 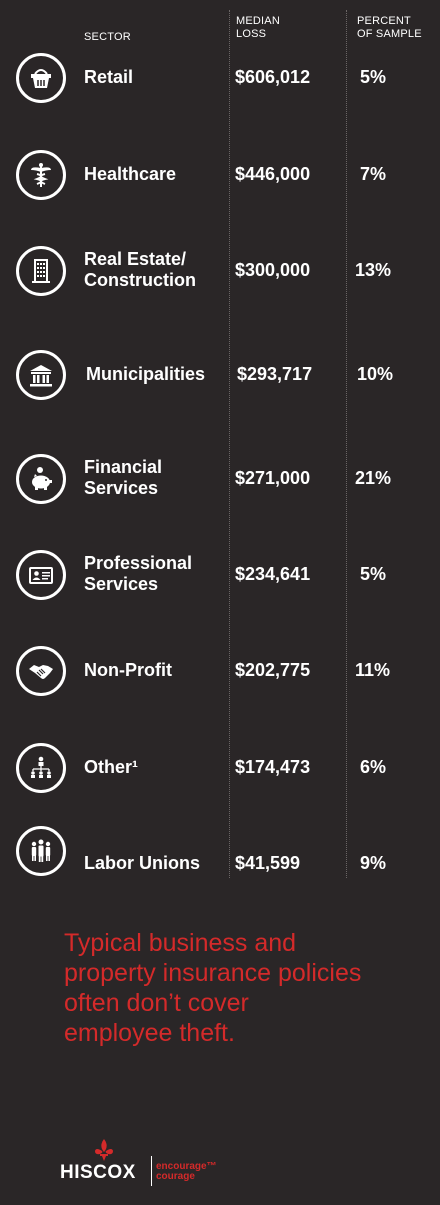 I want to click on table-row: Real Estate/ Construction $300,000 13%, so click(x=220, y=278).